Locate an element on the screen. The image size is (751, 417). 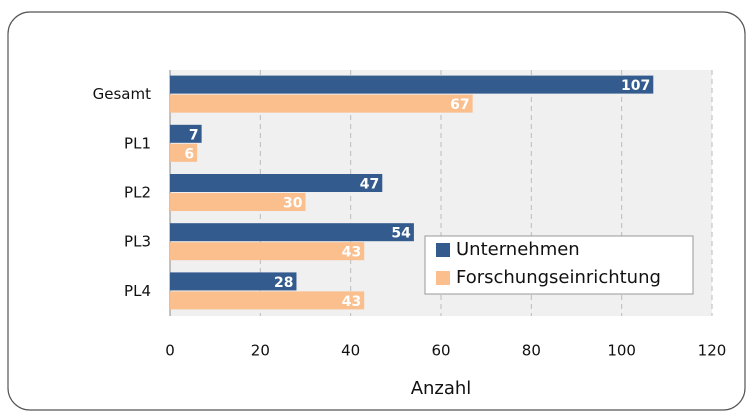
x-tick-label: 80 is located at coordinates (531, 351).